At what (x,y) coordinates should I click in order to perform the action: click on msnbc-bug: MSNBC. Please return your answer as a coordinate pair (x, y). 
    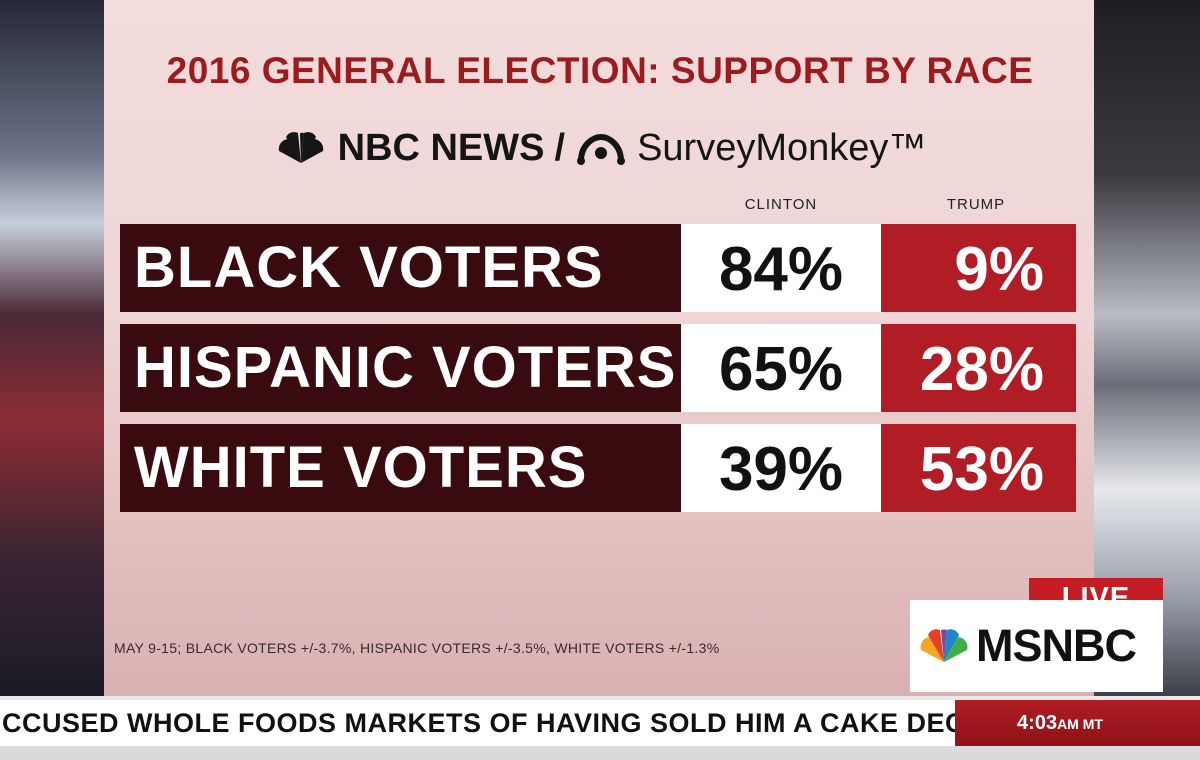
    Looking at the image, I should click on (1036, 646).